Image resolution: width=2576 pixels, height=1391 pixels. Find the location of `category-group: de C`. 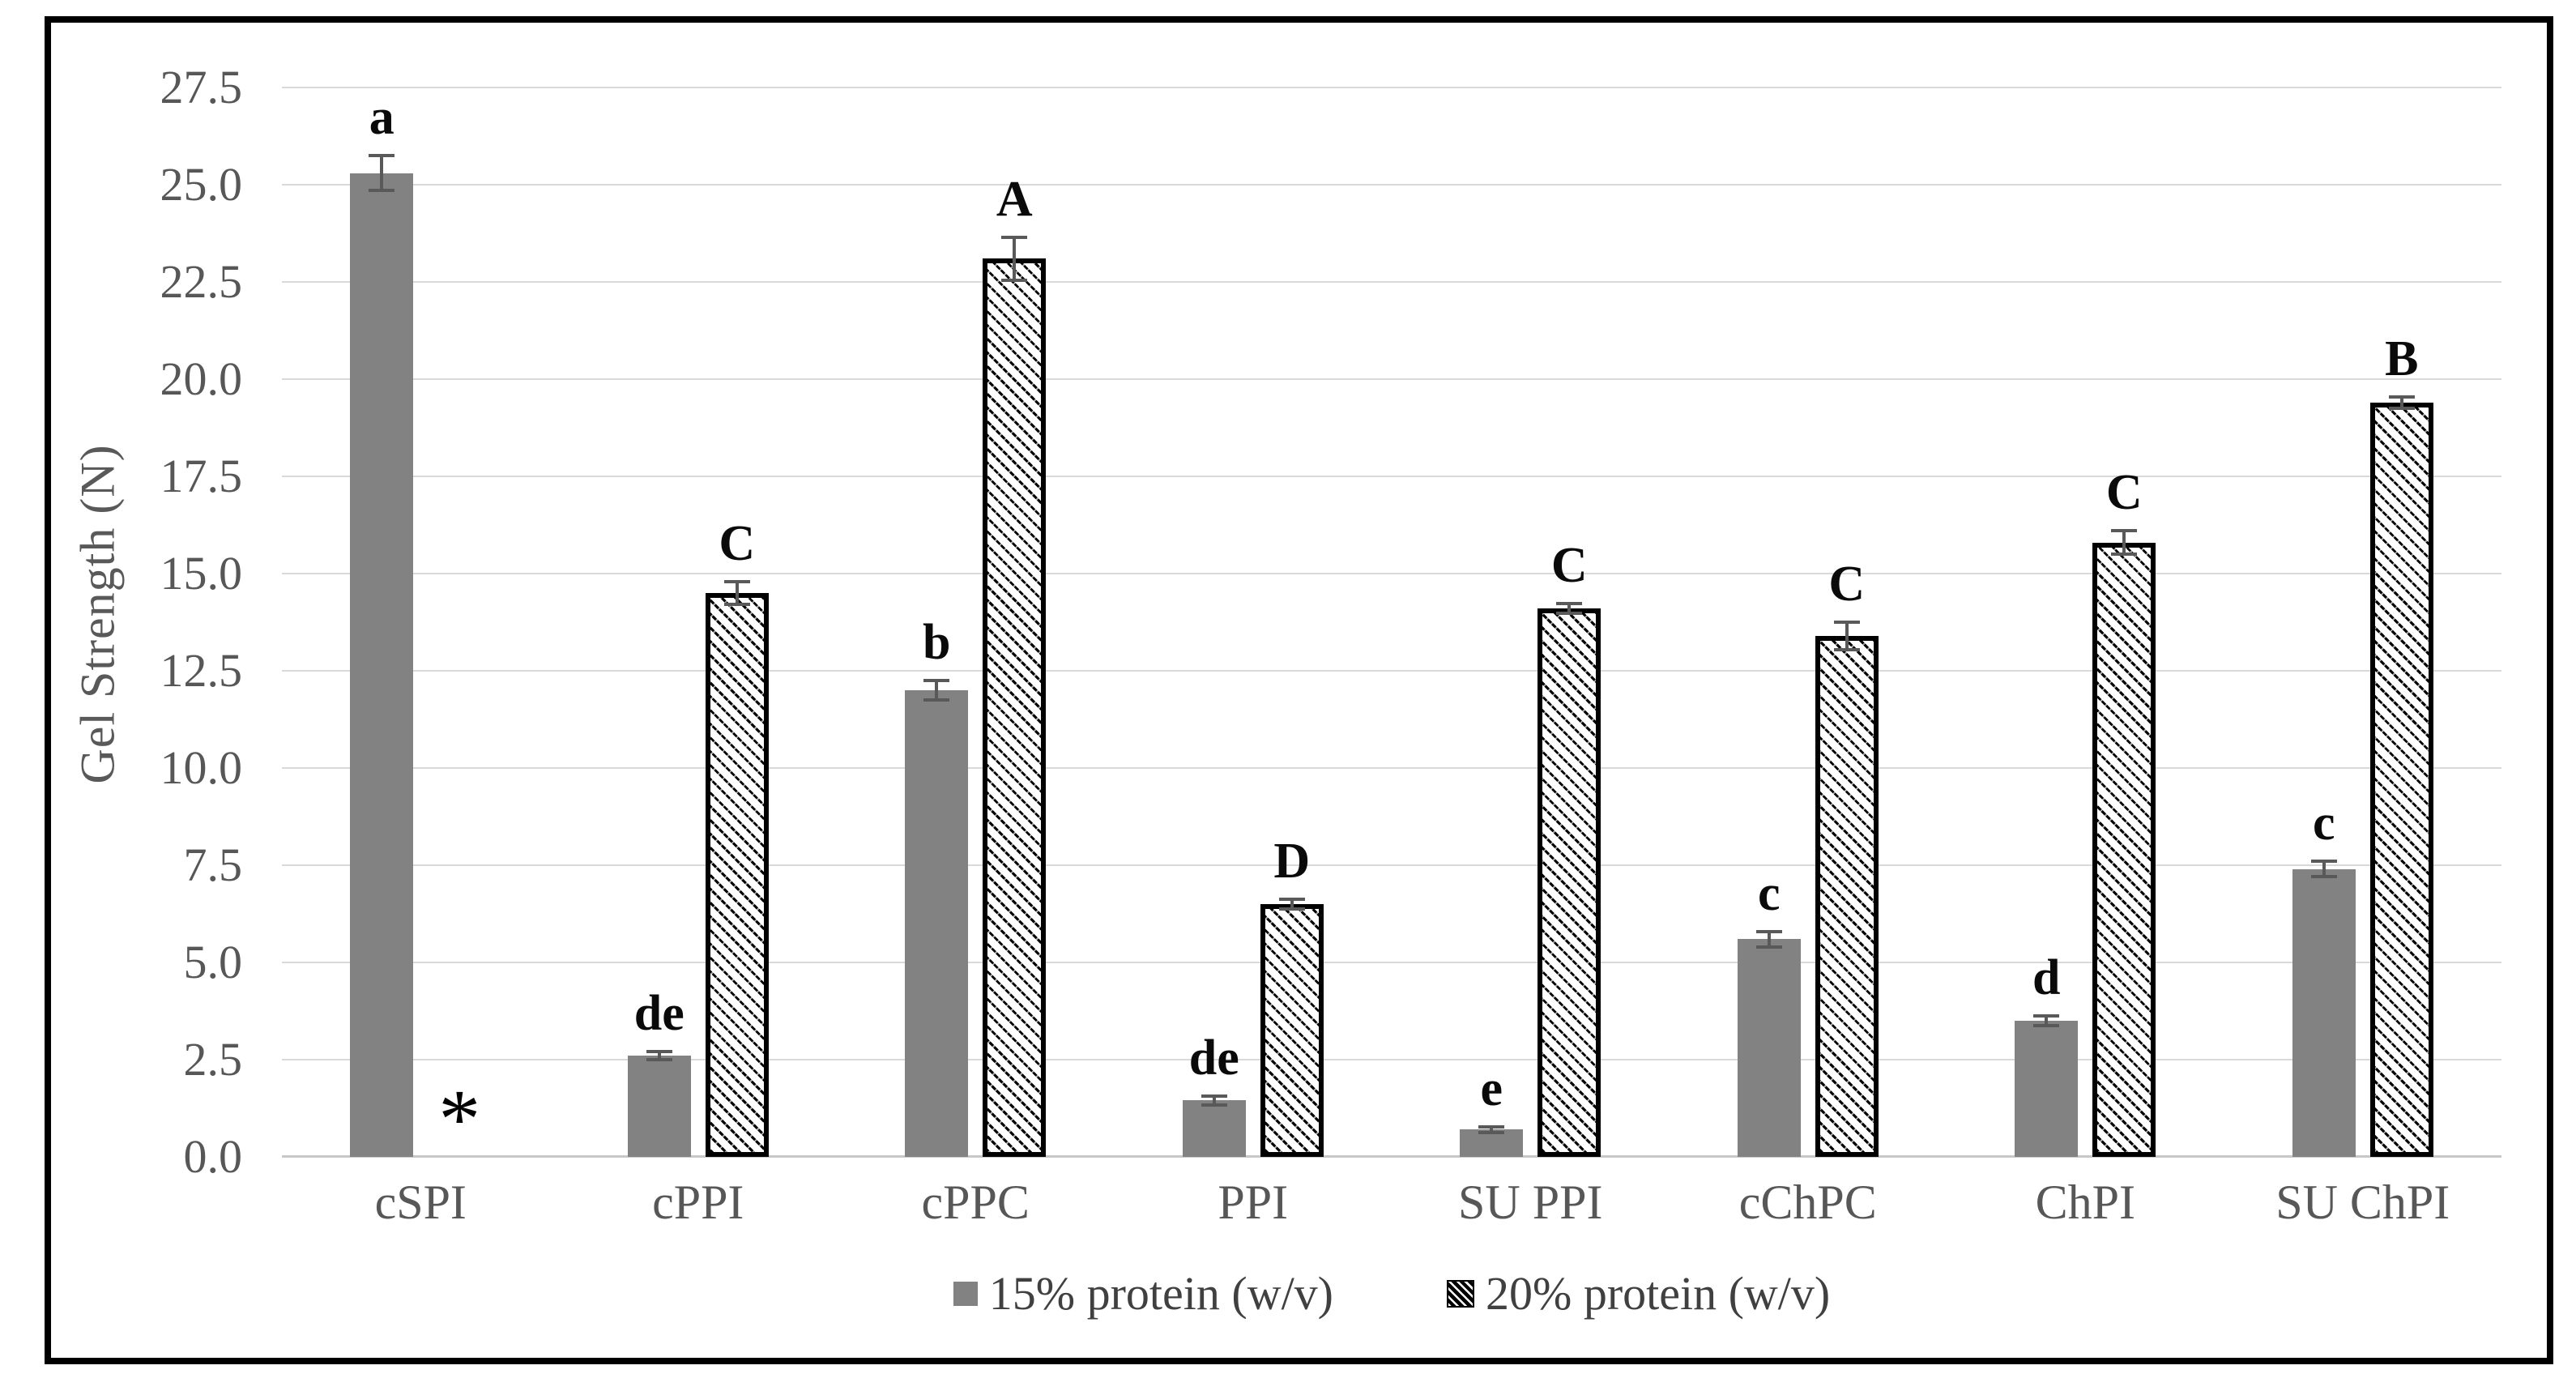

category-group: de C is located at coordinates (699, 622).